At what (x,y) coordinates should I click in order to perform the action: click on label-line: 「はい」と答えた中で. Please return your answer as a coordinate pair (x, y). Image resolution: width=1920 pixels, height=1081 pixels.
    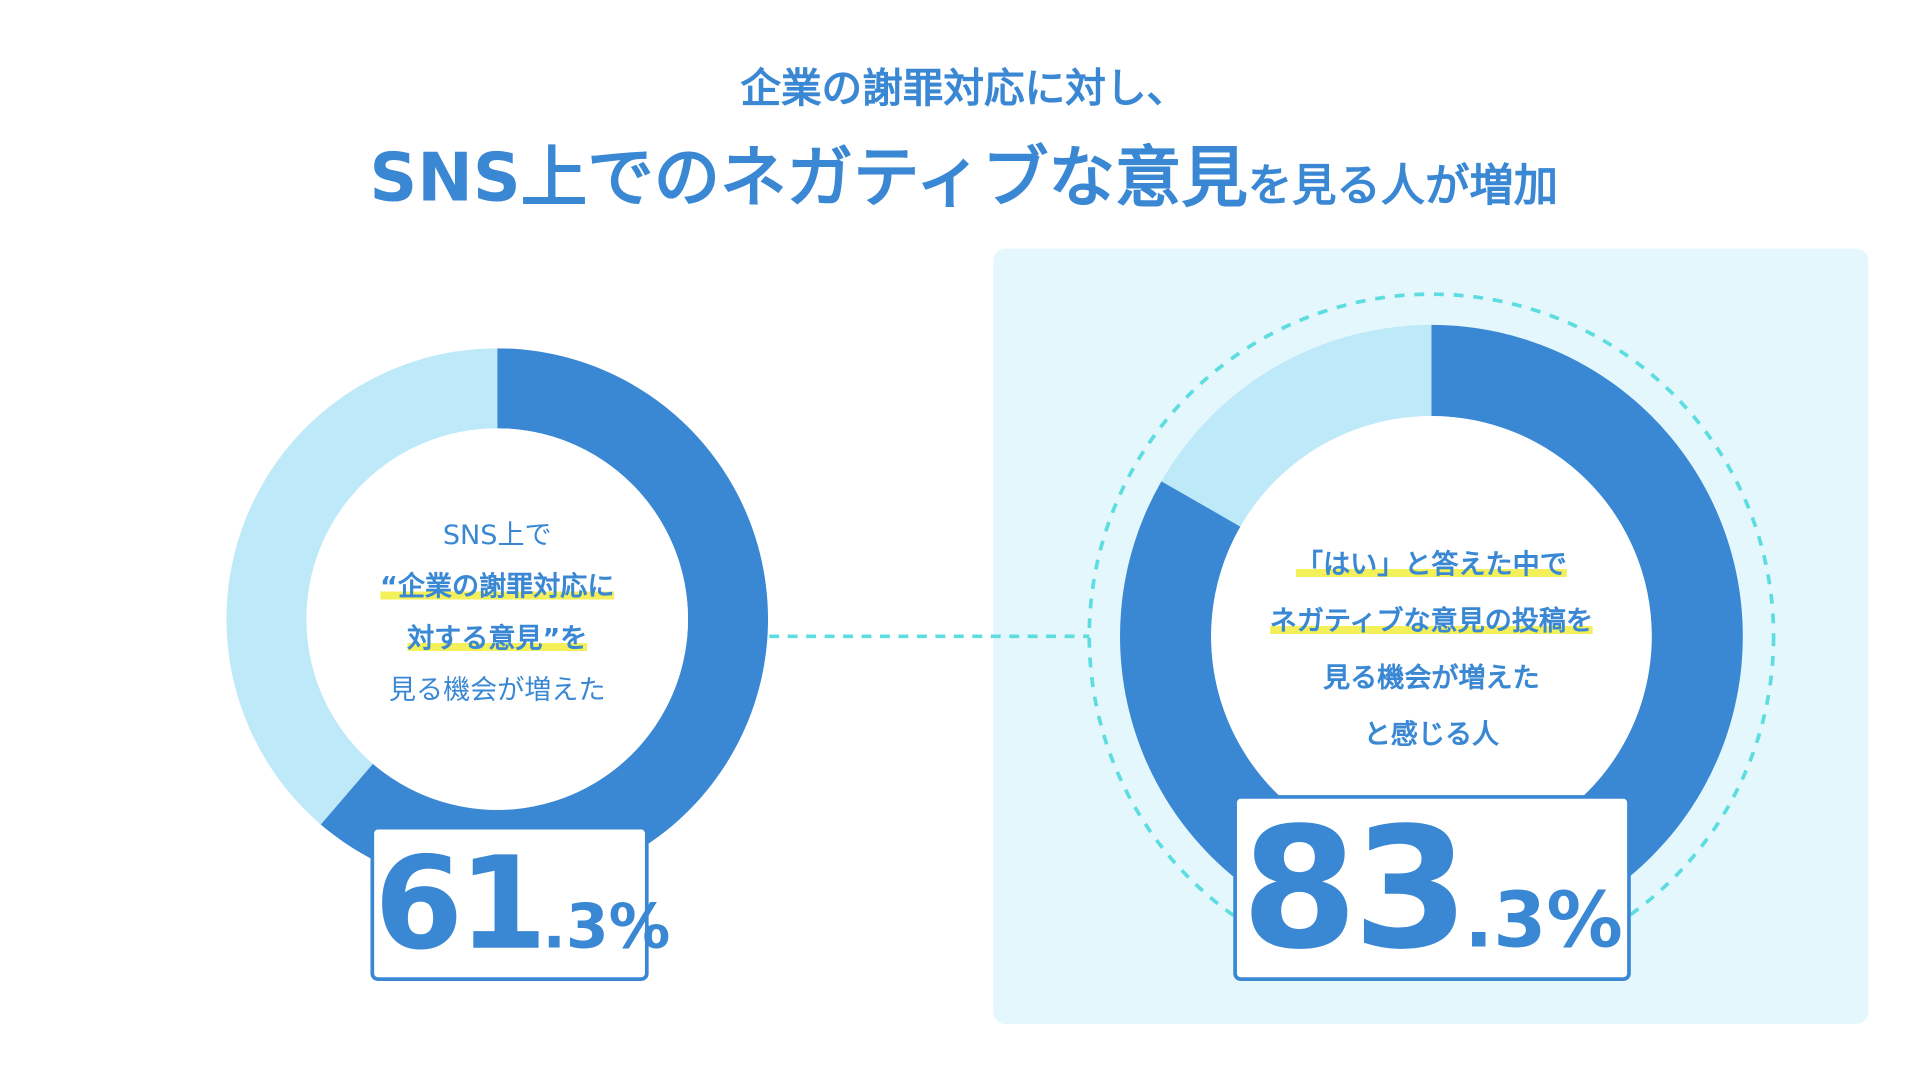
    Looking at the image, I should click on (1431, 565).